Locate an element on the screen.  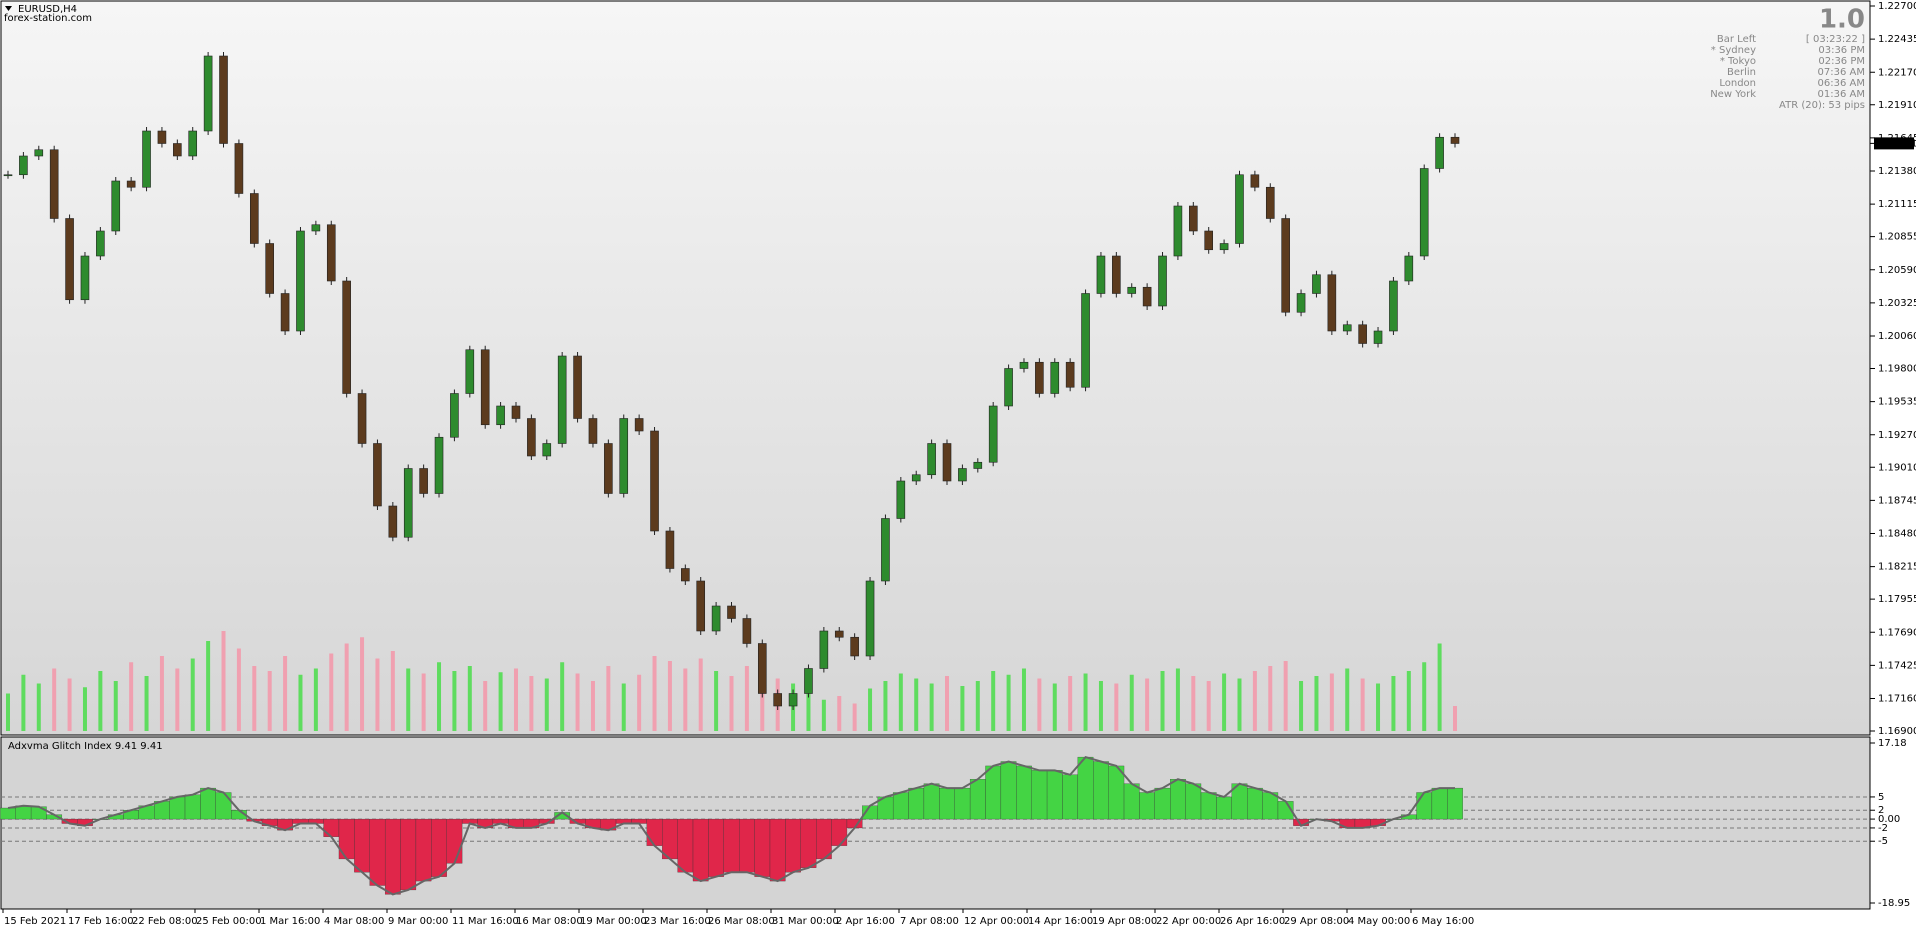
y-tick-label: 1.22435 is located at coordinates (1897, 39).